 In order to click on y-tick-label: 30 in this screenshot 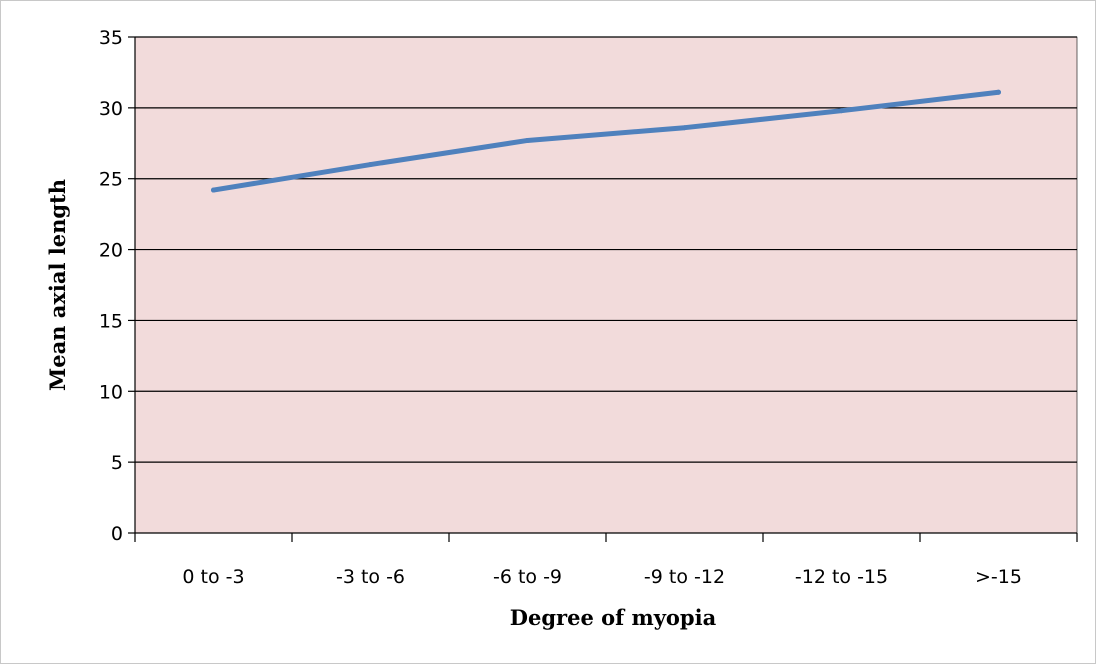, I will do `click(111, 109)`.